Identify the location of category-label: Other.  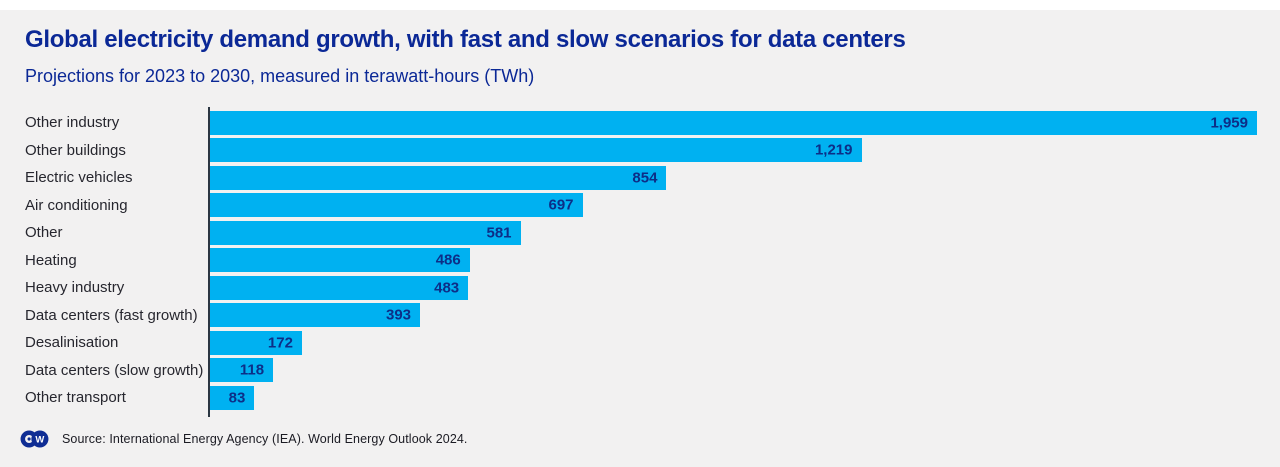
(44, 233).